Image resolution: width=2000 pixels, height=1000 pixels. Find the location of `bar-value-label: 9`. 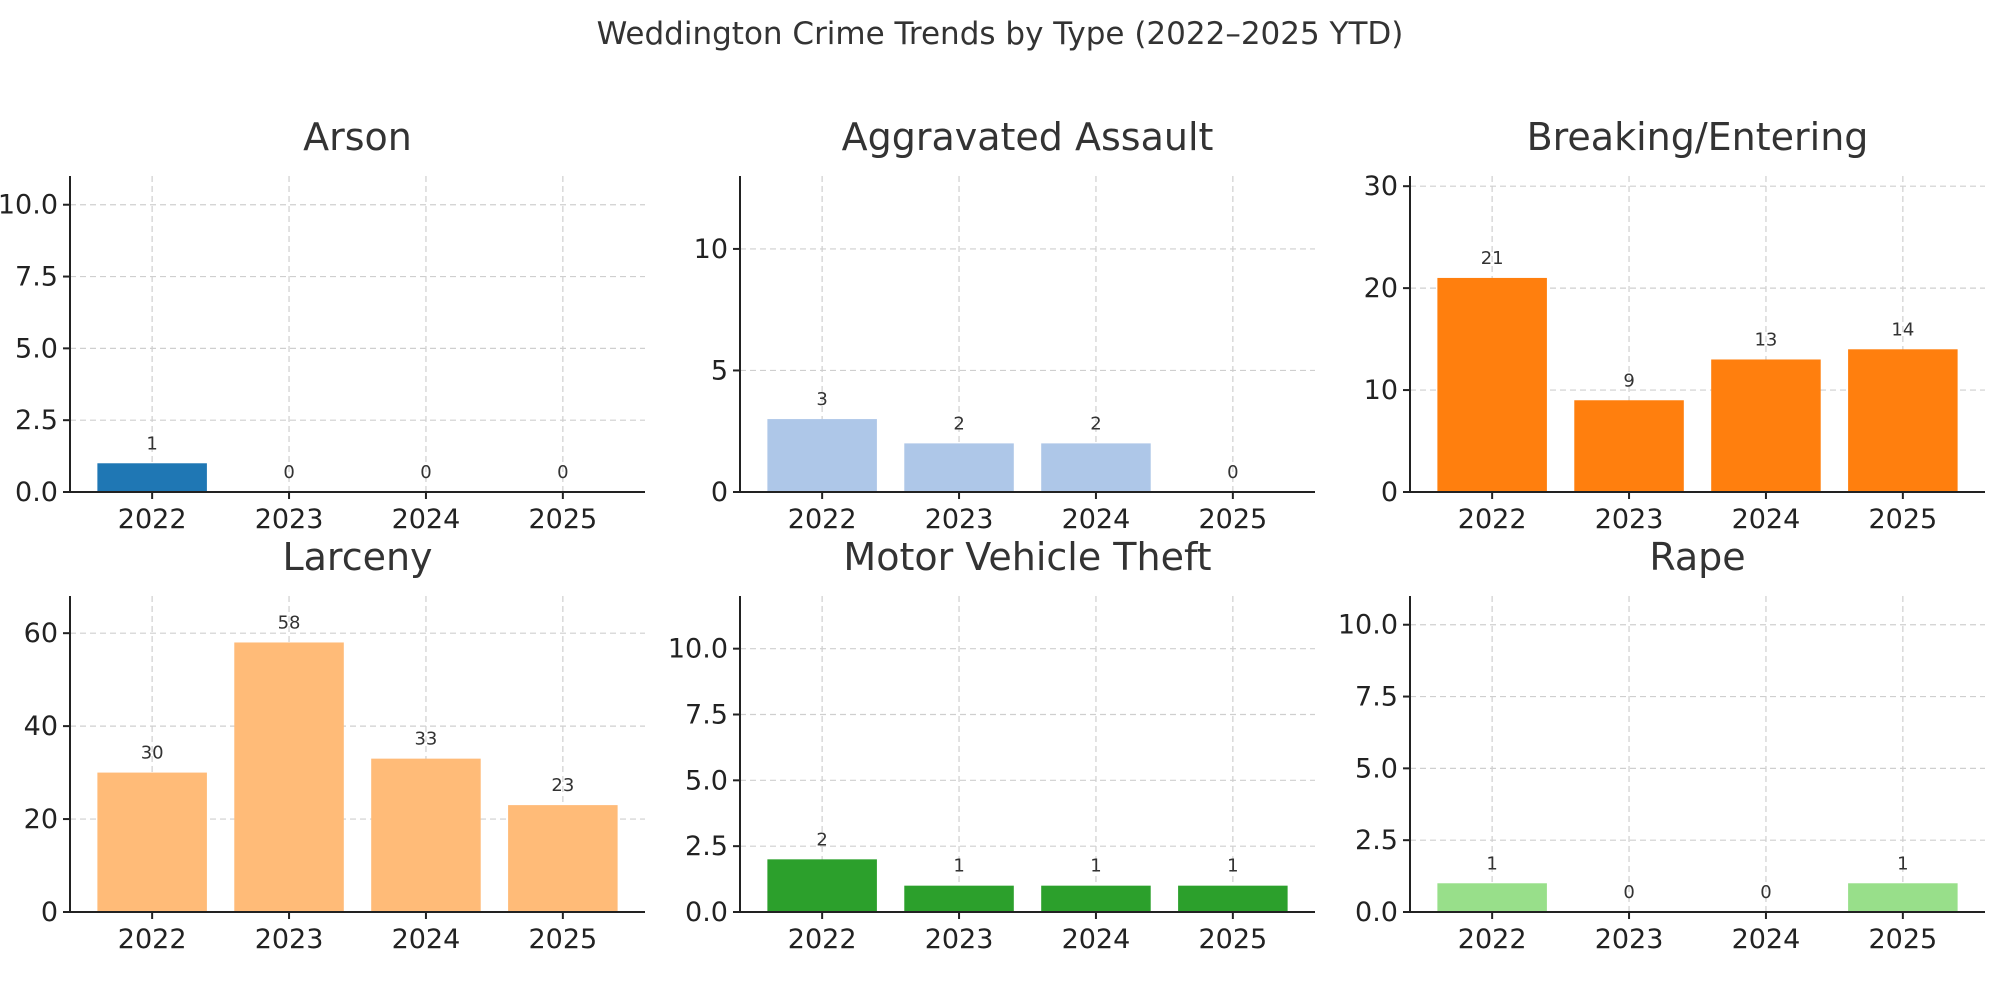

bar-value-label: 9 is located at coordinates (1628, 380).